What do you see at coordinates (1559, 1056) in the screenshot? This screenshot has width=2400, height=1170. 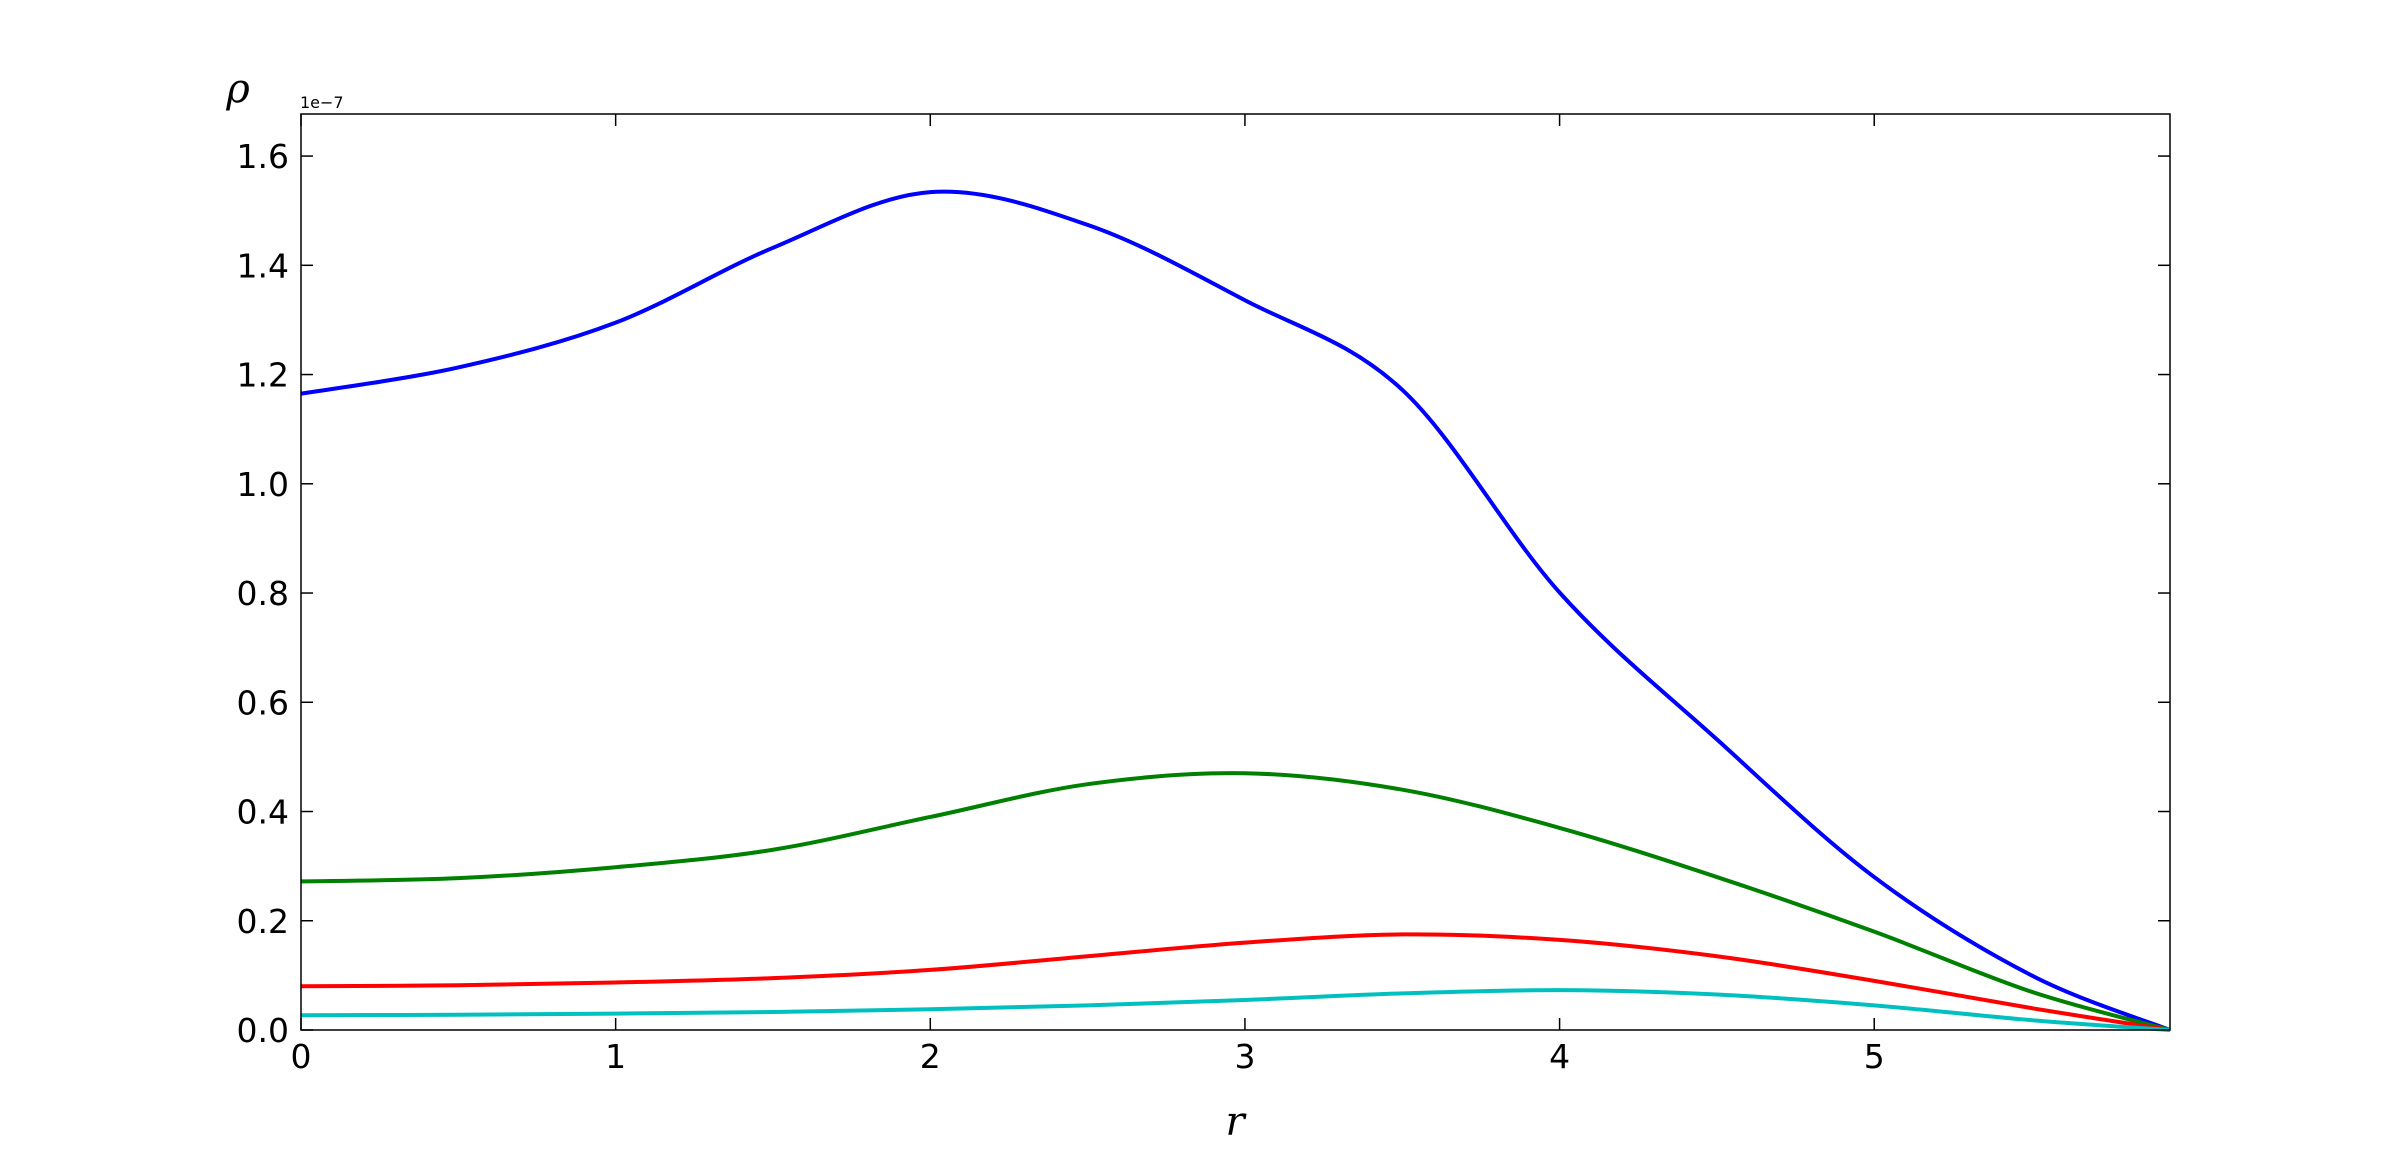 I see `x-tick-label: 4` at bounding box center [1559, 1056].